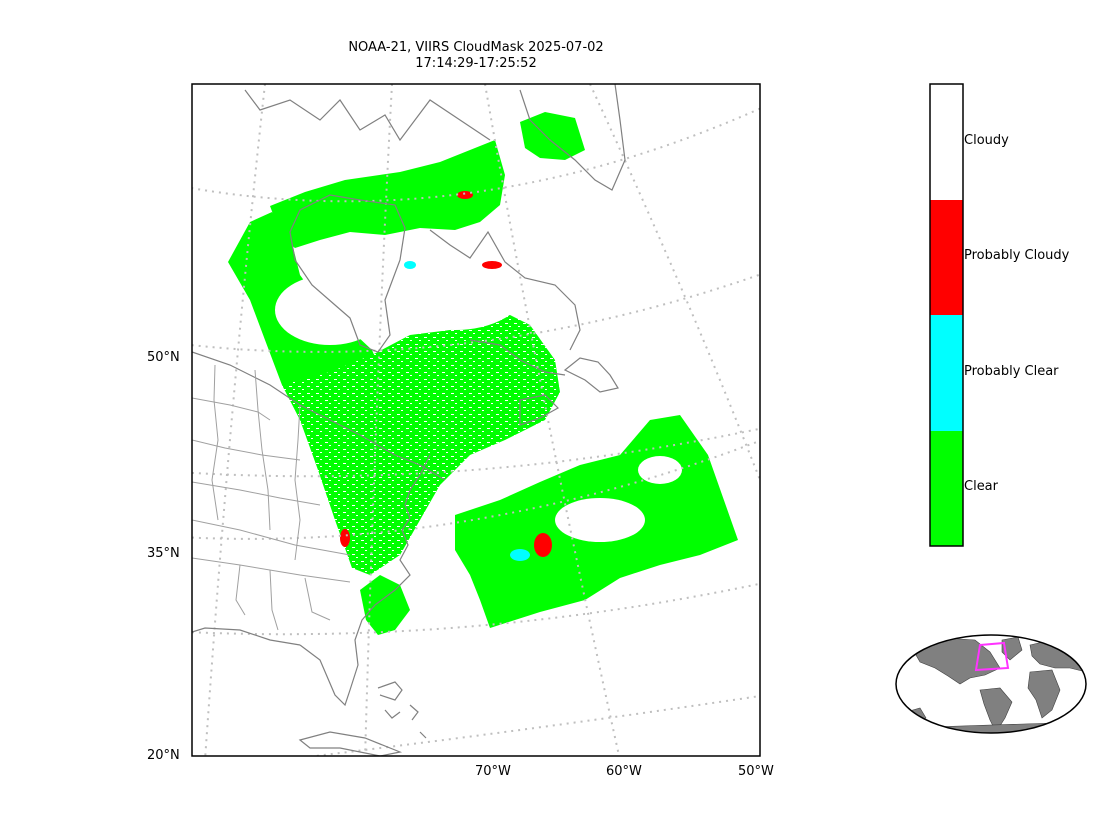 The height and width of the screenshot is (840, 1120). What do you see at coordinates (476, 47) in the screenshot?
I see `title-line-1: NOAA-21, VIIRS CloudMask 2025-07-02` at bounding box center [476, 47].